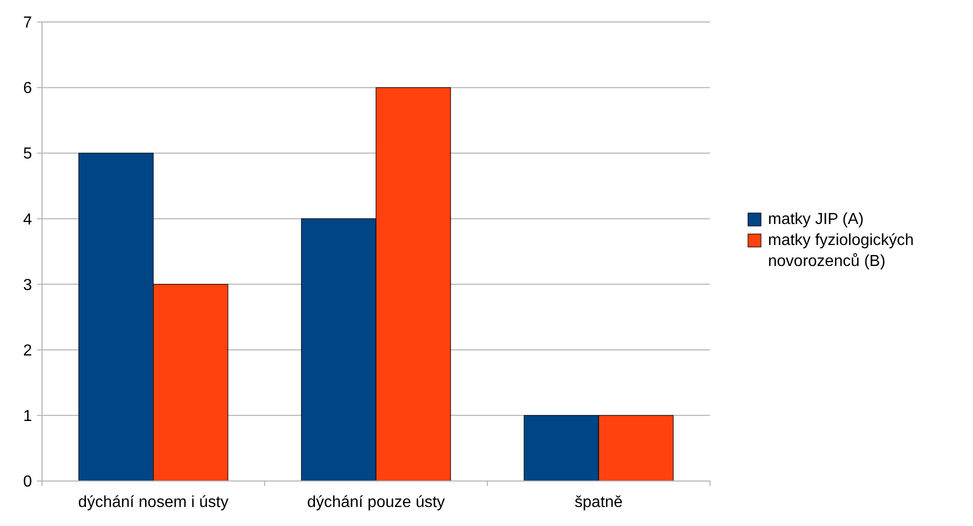 This screenshot has height=526, width=973. Describe the element at coordinates (27, 417) in the screenshot. I see `y-tick-label: 1` at that location.